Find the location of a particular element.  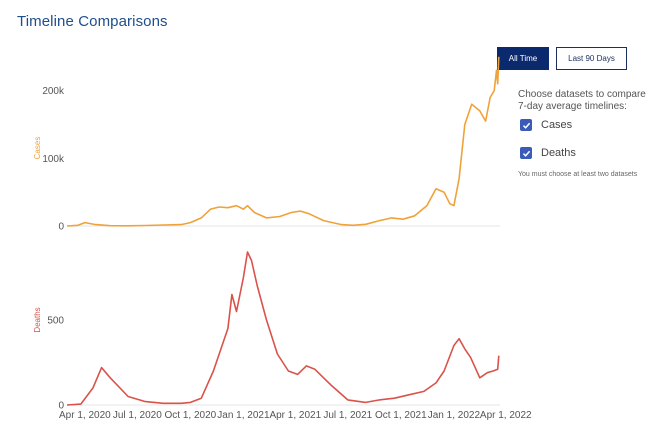

cases-axis-label: Cases is located at coordinates (37, 148).